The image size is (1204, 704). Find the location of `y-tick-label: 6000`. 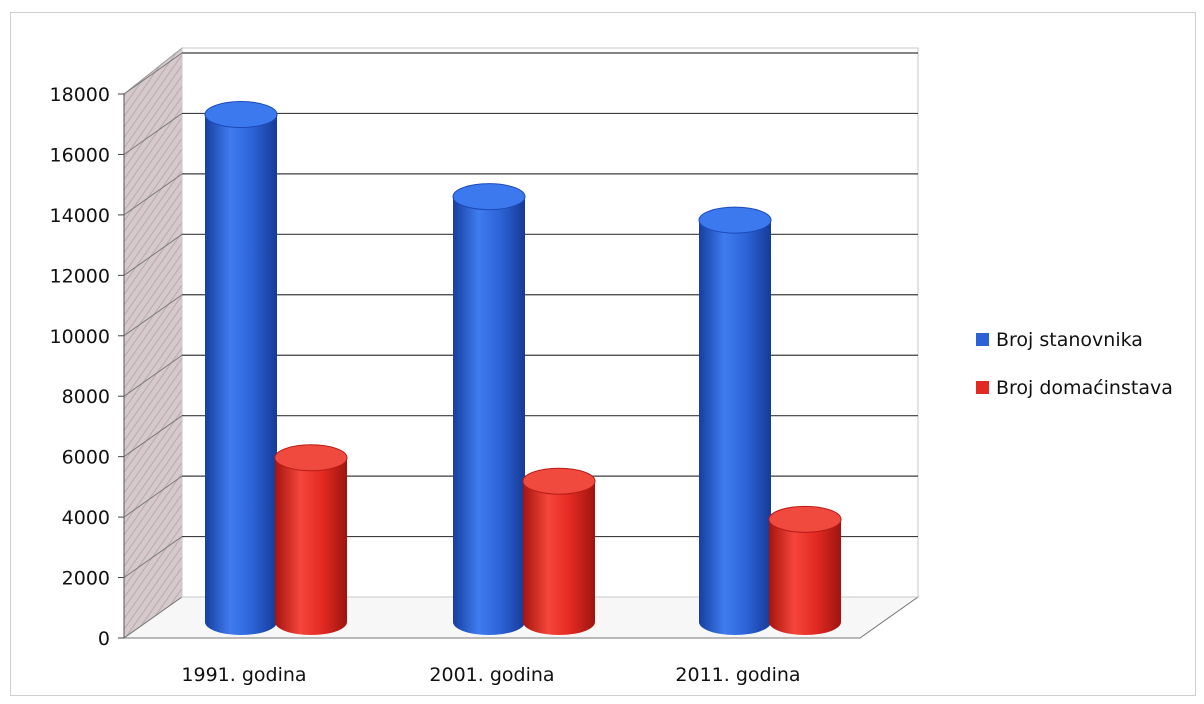

y-tick-label: 6000 is located at coordinates (86, 458).